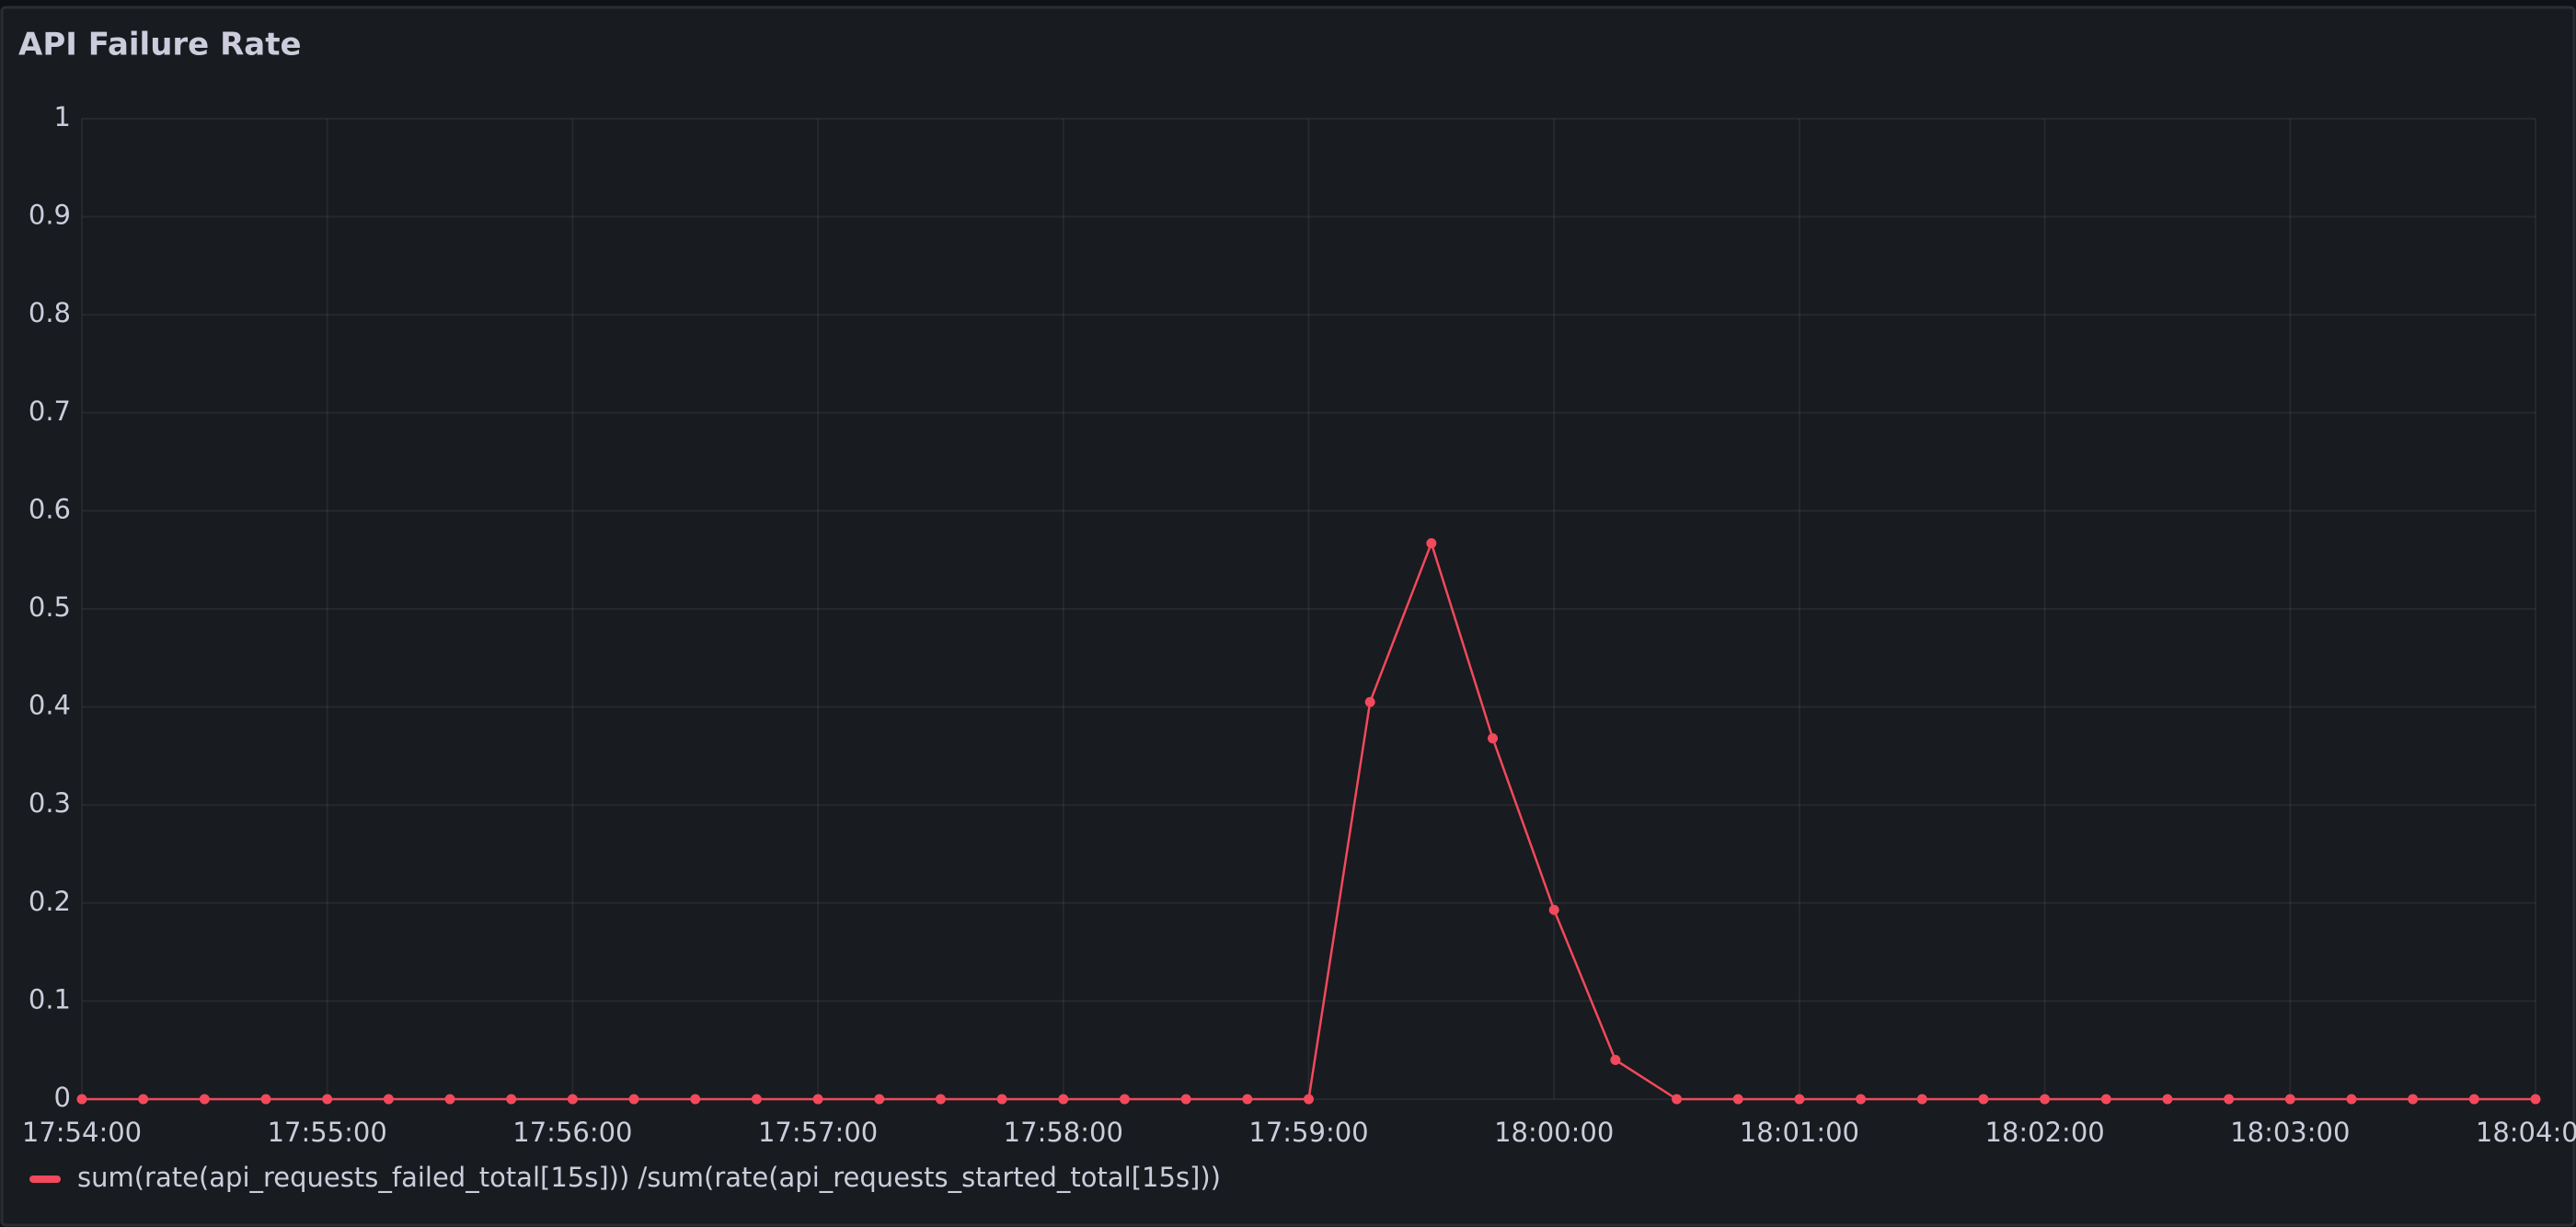 The image size is (2576, 1227). I want to click on x-tick-label: 18:02:00, so click(2044, 1132).